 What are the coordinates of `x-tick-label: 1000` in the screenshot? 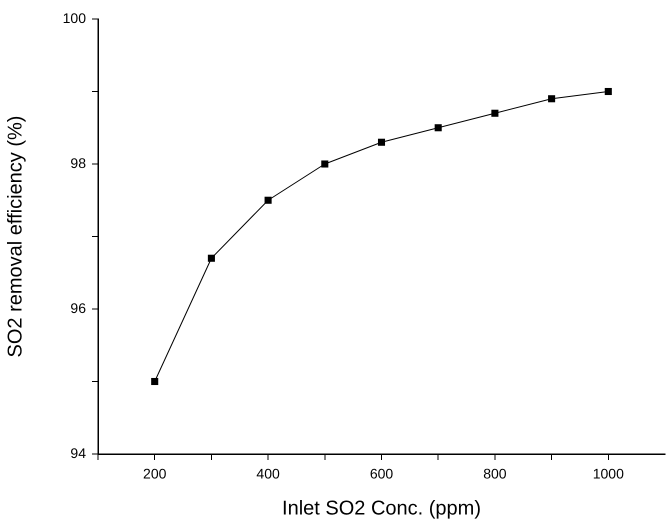 It's located at (608, 473).